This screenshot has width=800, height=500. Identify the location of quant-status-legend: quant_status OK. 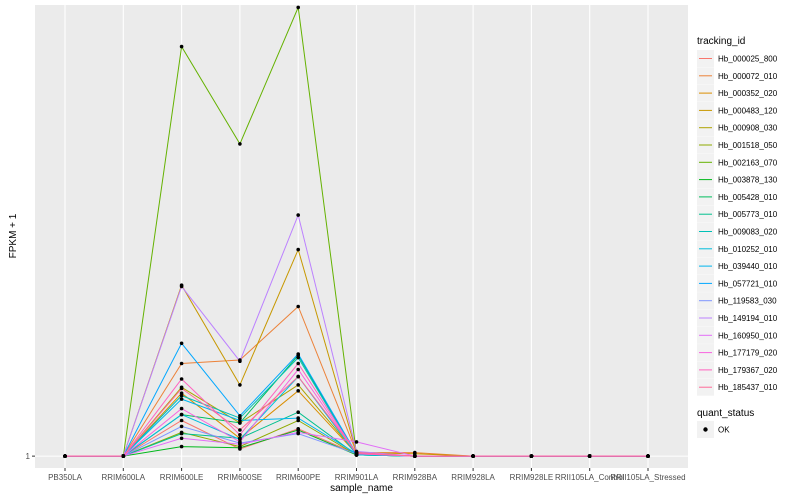
(725, 423).